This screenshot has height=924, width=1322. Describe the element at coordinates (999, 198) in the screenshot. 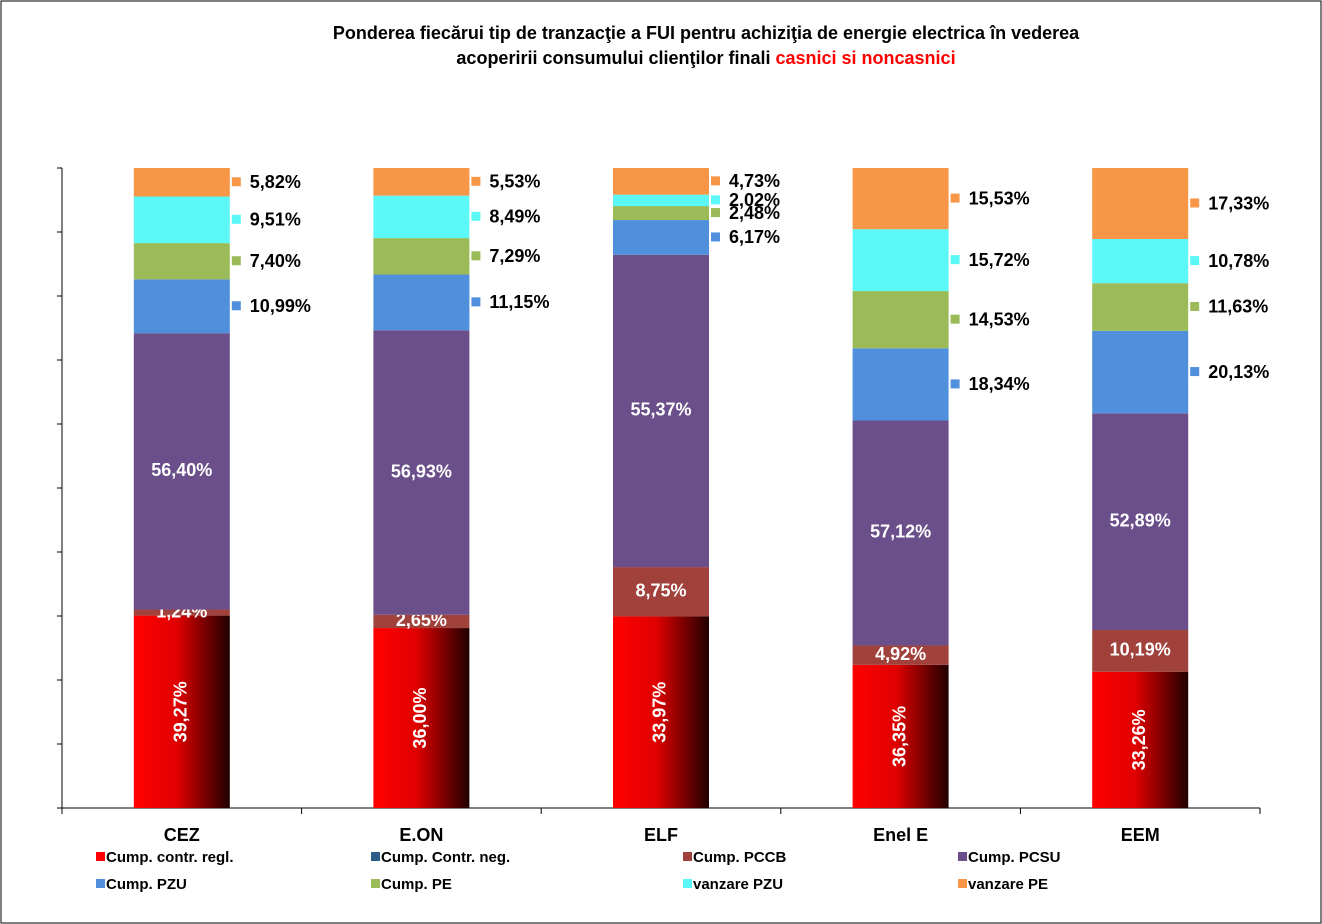

I see `data-label: 15,53%` at that location.